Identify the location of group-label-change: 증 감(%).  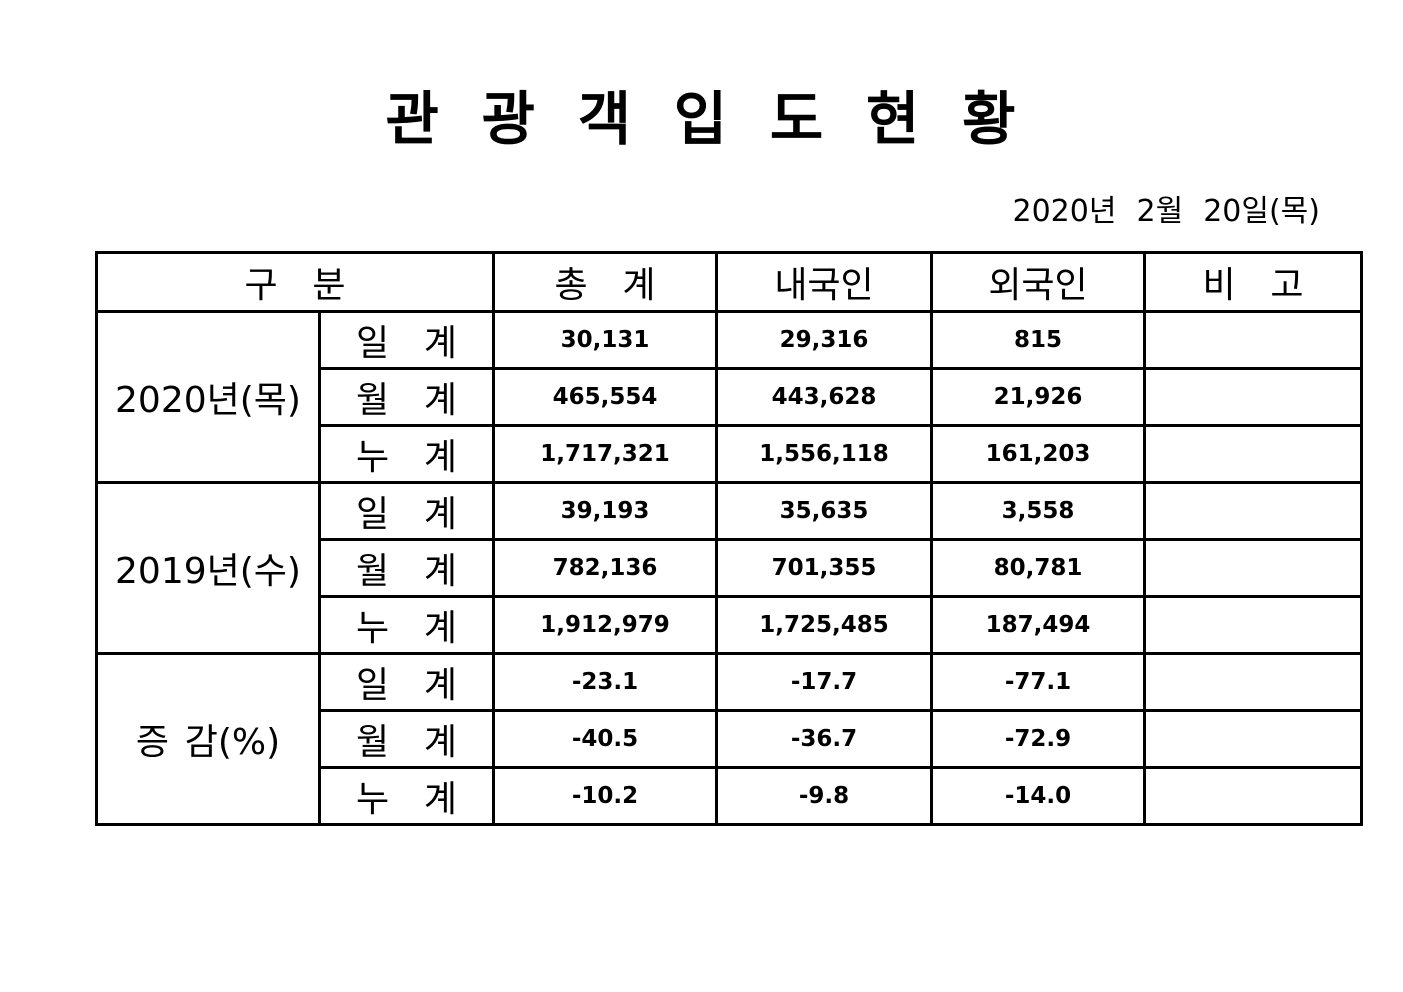
(208, 738).